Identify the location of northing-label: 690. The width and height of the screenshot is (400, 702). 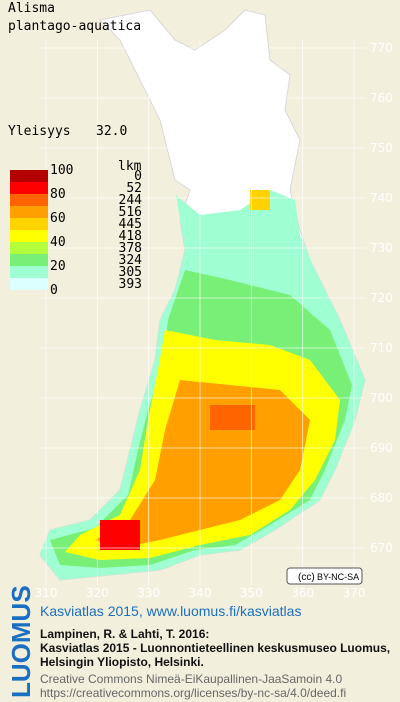
(381, 448).